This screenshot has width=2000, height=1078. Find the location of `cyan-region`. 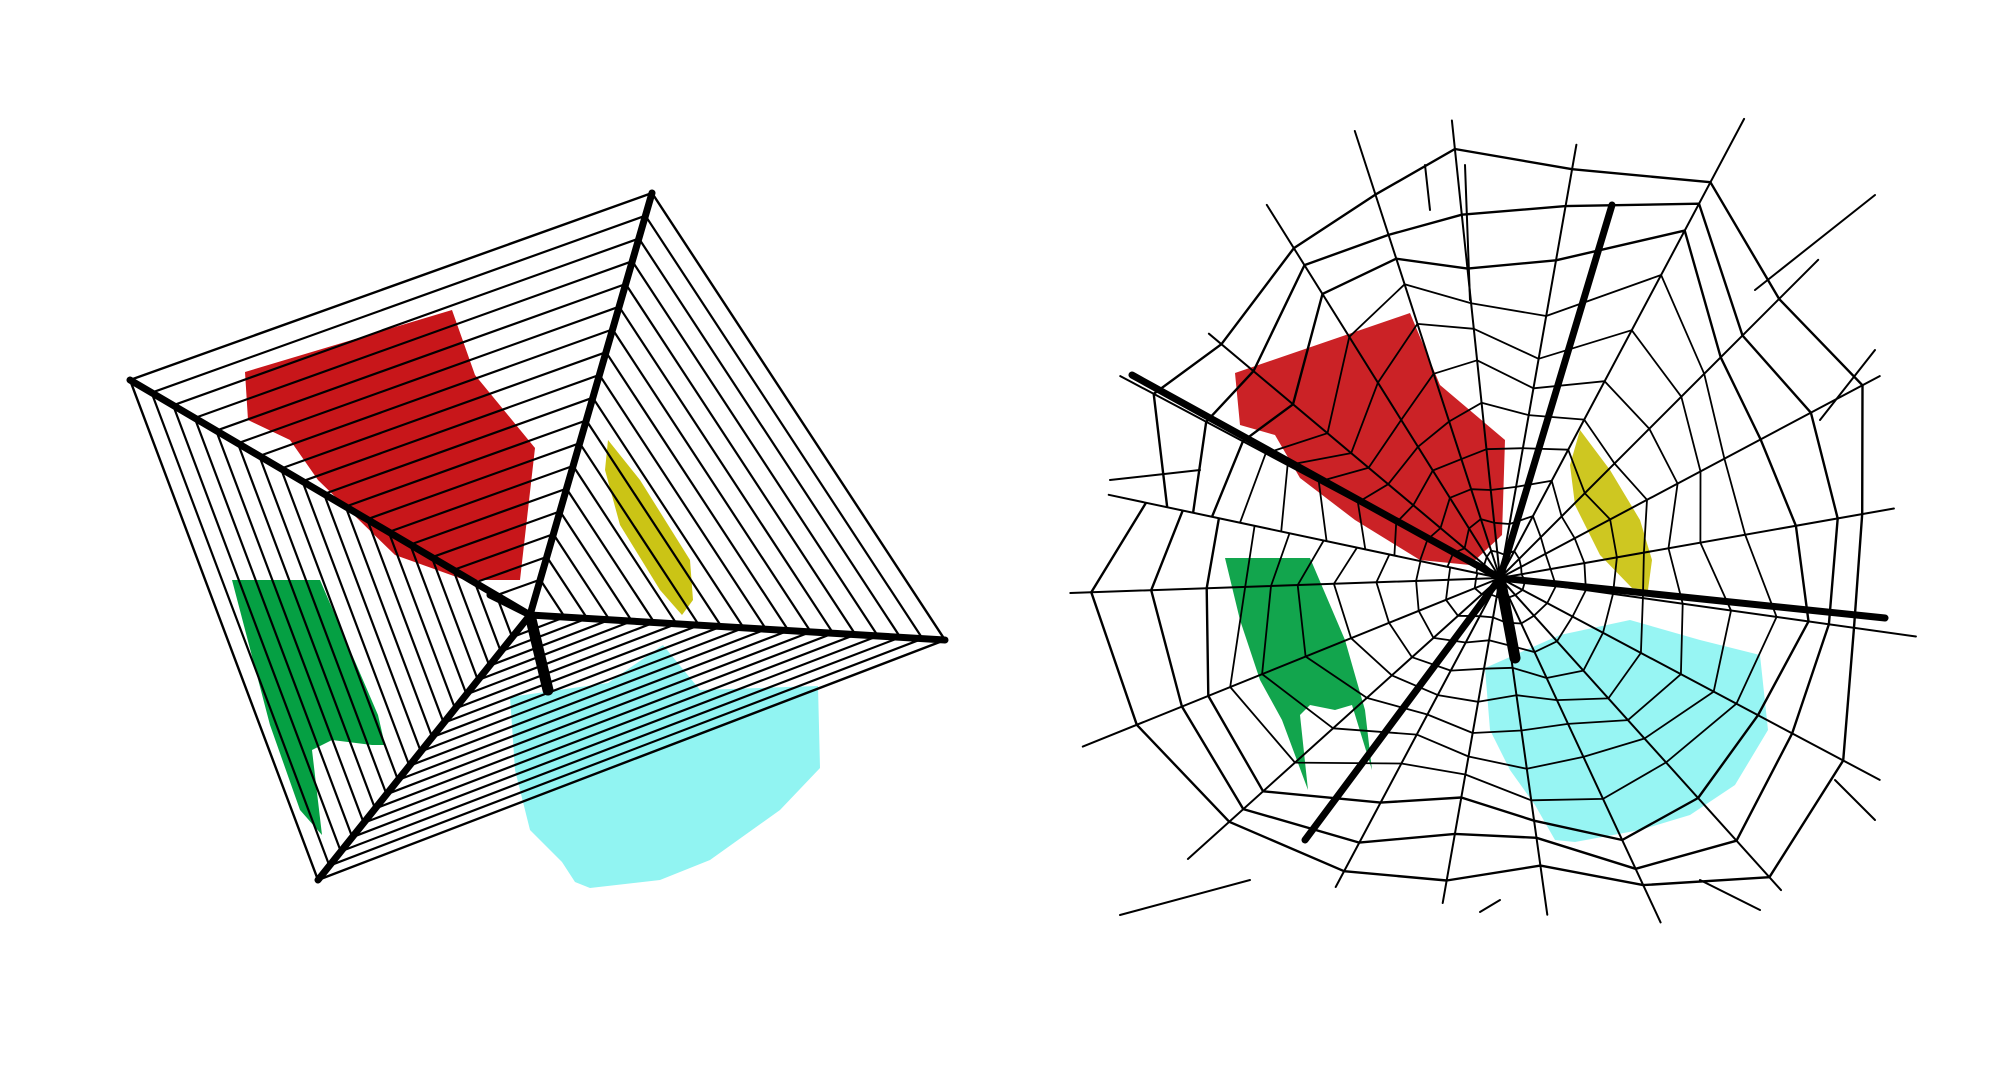

cyan-region is located at coordinates (665, 766).